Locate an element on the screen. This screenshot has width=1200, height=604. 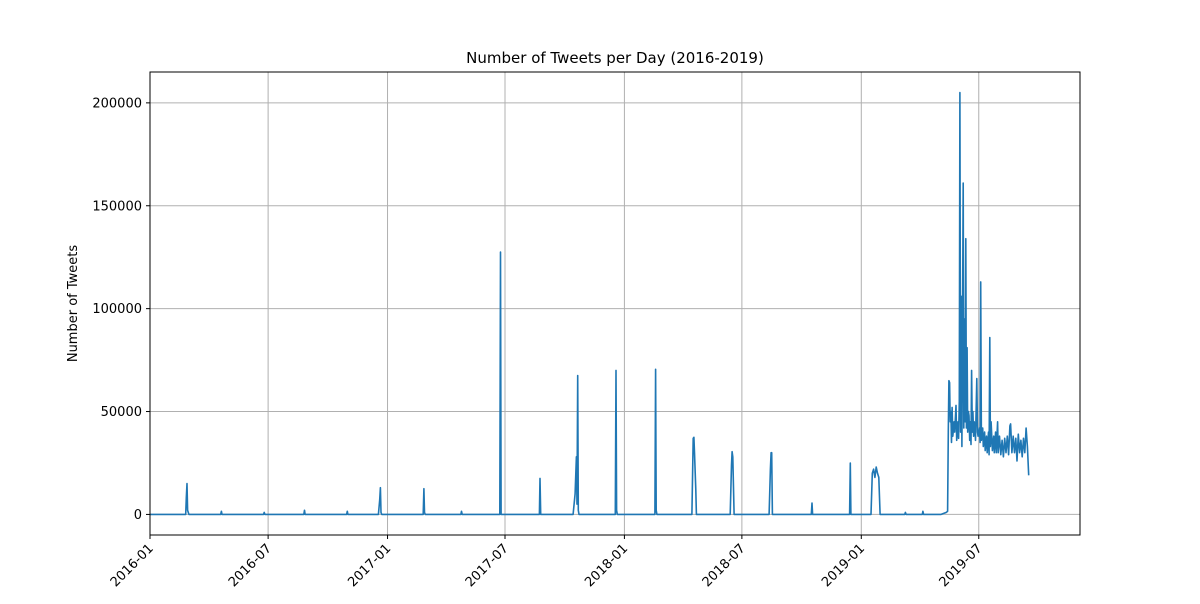
y-tick-label: 100000 is located at coordinates (117, 309).